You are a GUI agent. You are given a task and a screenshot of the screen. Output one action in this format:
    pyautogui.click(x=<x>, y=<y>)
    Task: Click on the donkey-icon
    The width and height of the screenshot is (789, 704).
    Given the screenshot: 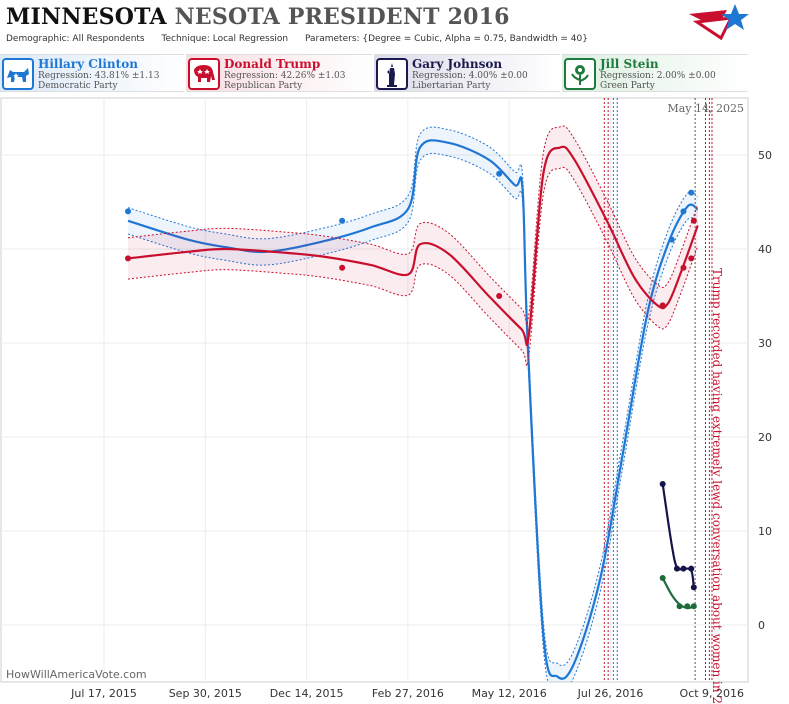 What is the action you would take?
    pyautogui.click(x=18, y=74)
    